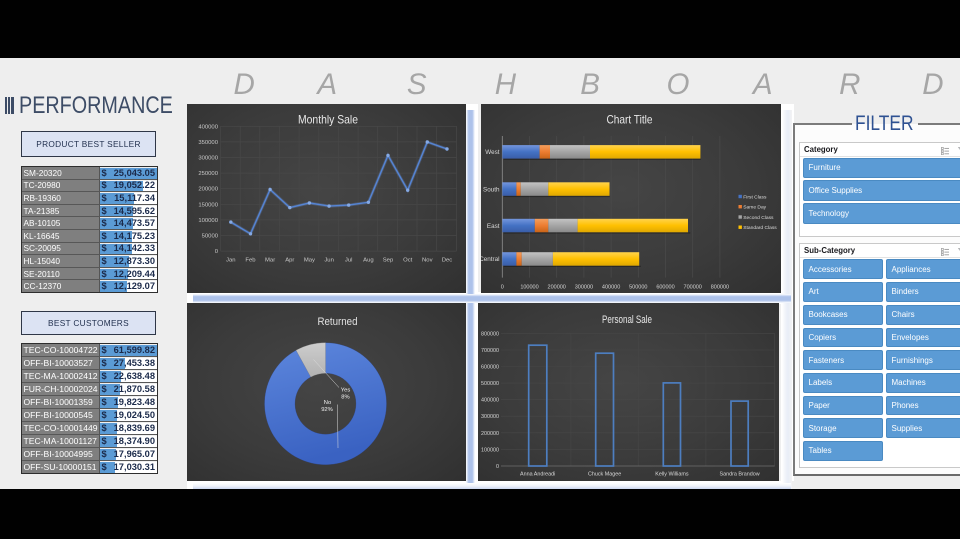  What do you see at coordinates (754, 208) in the screenshot?
I see `svg-text: Same Day` at bounding box center [754, 208].